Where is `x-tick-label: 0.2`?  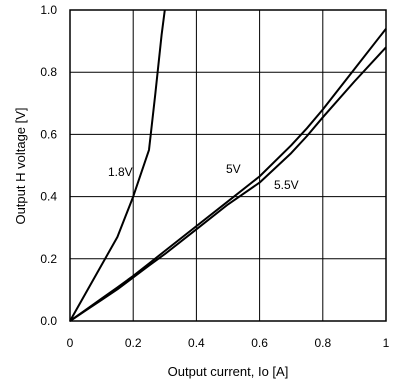 x-tick-label: 0.2 is located at coordinates (133, 343).